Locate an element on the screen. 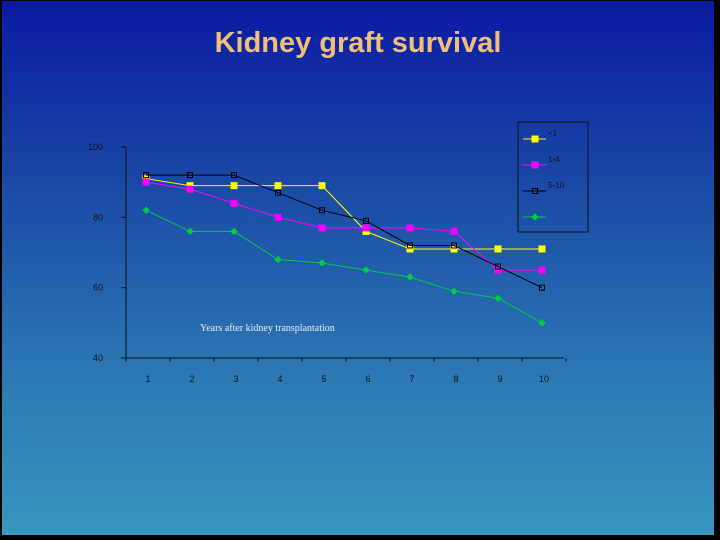 Image resolution: width=720 pixels, height=540 pixels. legend-item is located at coordinates (534, 217).